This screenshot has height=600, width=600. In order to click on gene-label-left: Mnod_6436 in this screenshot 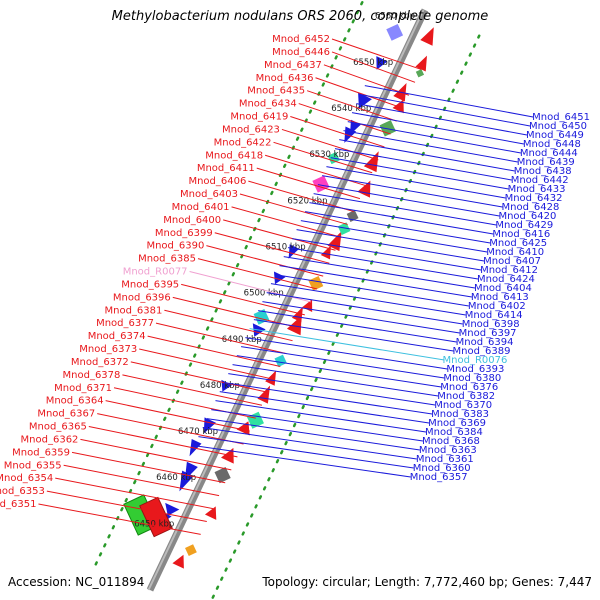, I will do `click(285, 78)`.